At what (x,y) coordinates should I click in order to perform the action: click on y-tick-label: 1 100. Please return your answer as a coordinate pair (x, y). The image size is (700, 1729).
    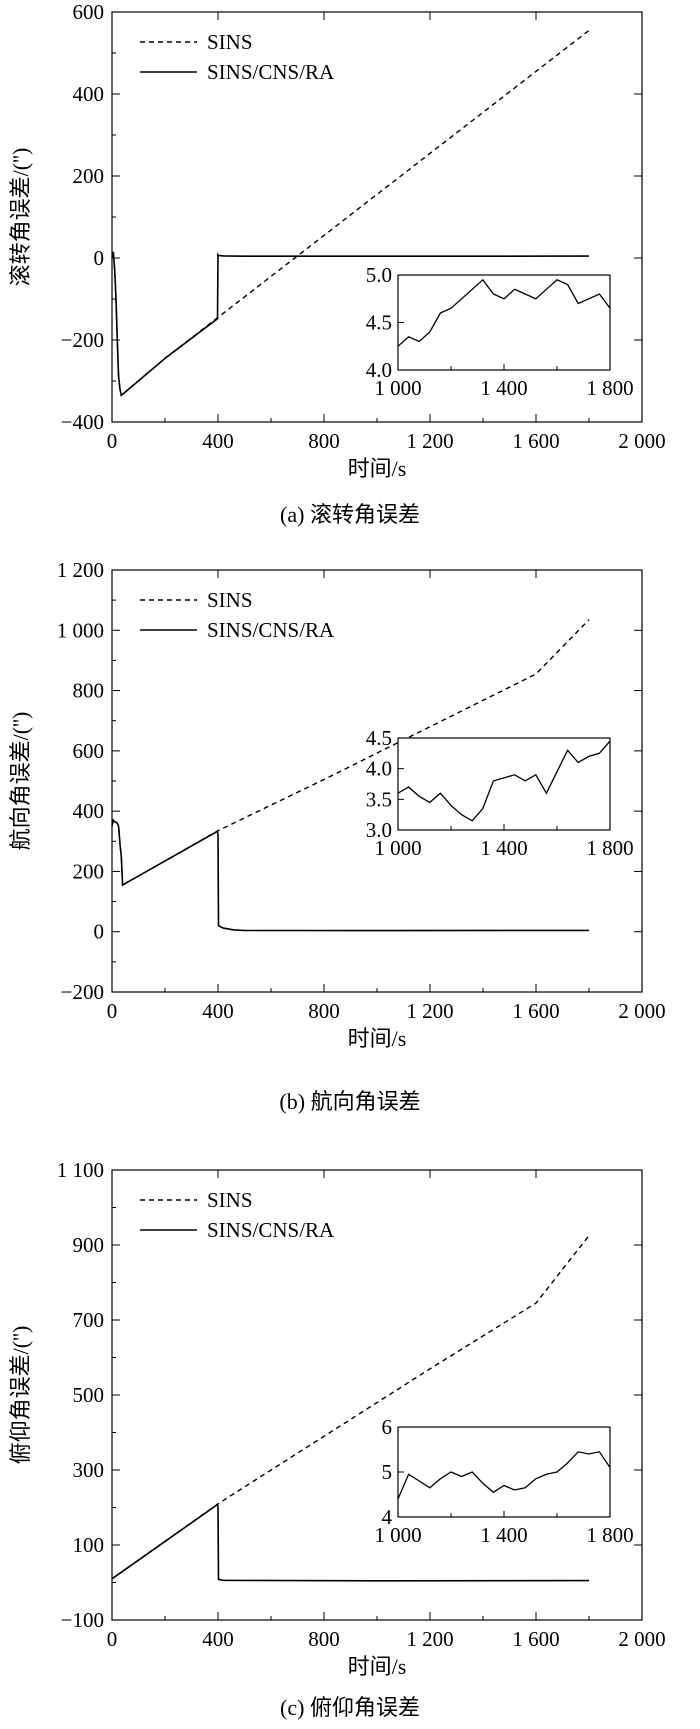
    Looking at the image, I should click on (80, 1170).